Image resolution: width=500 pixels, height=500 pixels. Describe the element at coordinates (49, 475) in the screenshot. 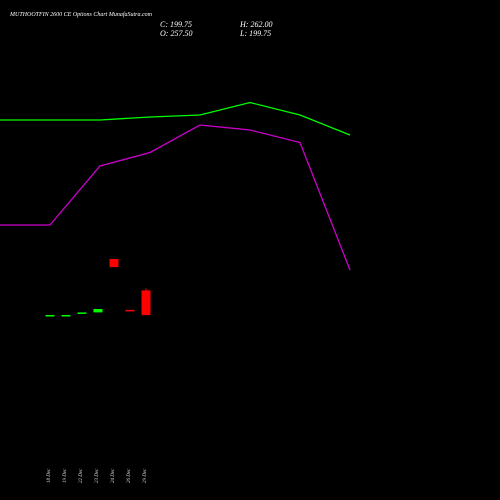

I see `x-tick-label: 18 Dec` at that location.